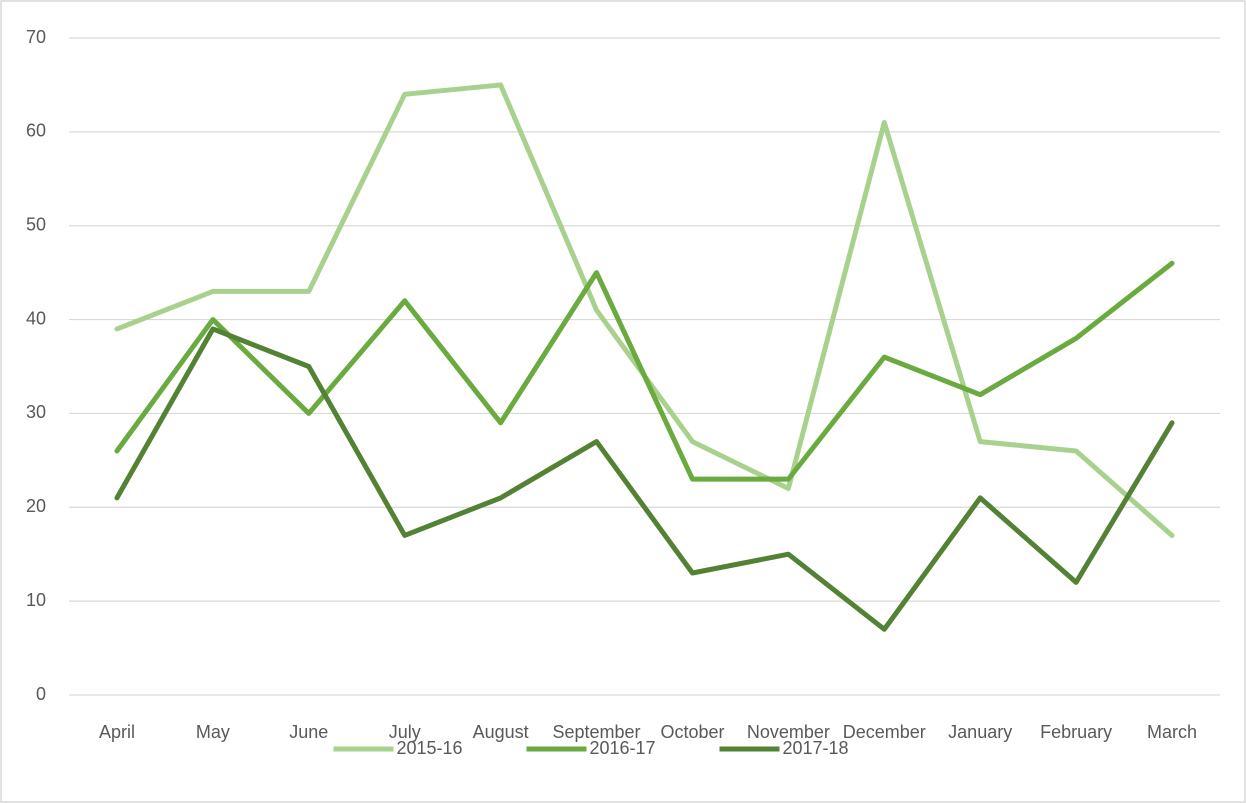  What do you see at coordinates (41, 694) in the screenshot?
I see `y-tick-label: 0` at bounding box center [41, 694].